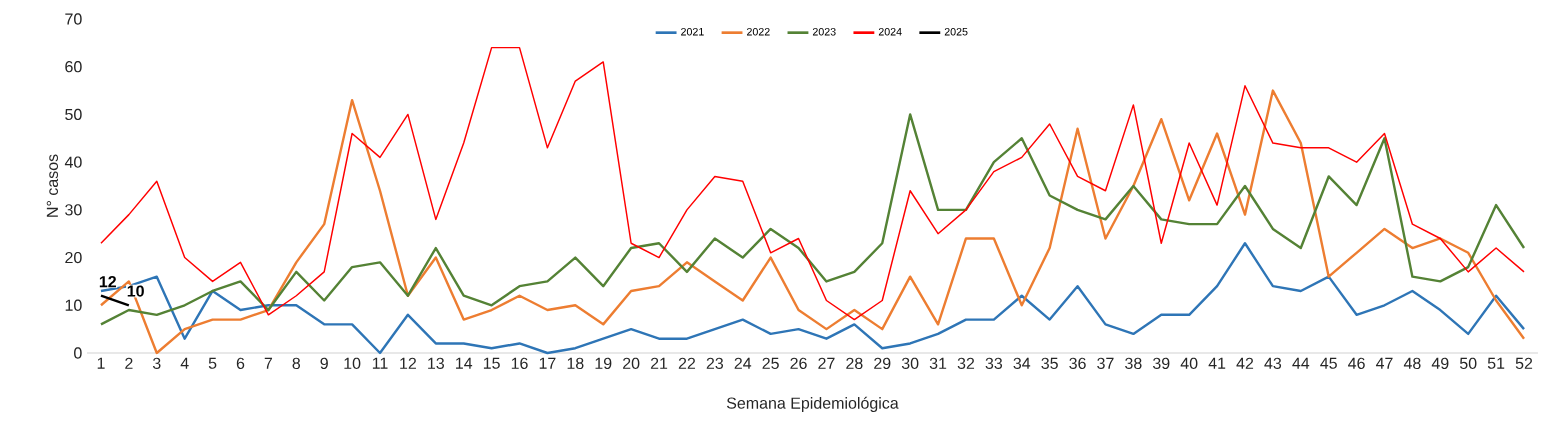 This screenshot has height=435, width=1564. Describe the element at coordinates (547, 363) in the screenshot. I see `x-tick-label: 17` at that location.